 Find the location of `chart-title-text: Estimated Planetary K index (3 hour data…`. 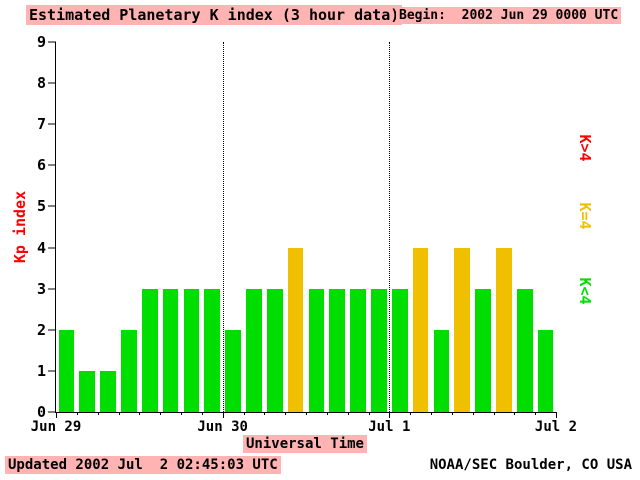

chart-title-text: Estimated Planetary K index (3 hour data… is located at coordinates (214, 15).